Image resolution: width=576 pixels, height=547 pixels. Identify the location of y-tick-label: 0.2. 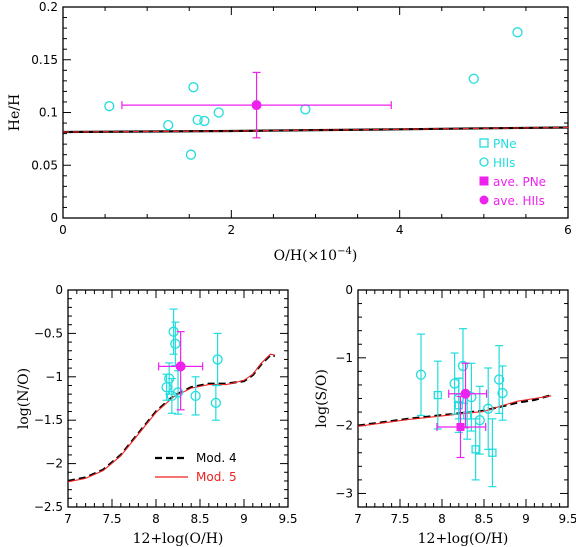
(48, 7).